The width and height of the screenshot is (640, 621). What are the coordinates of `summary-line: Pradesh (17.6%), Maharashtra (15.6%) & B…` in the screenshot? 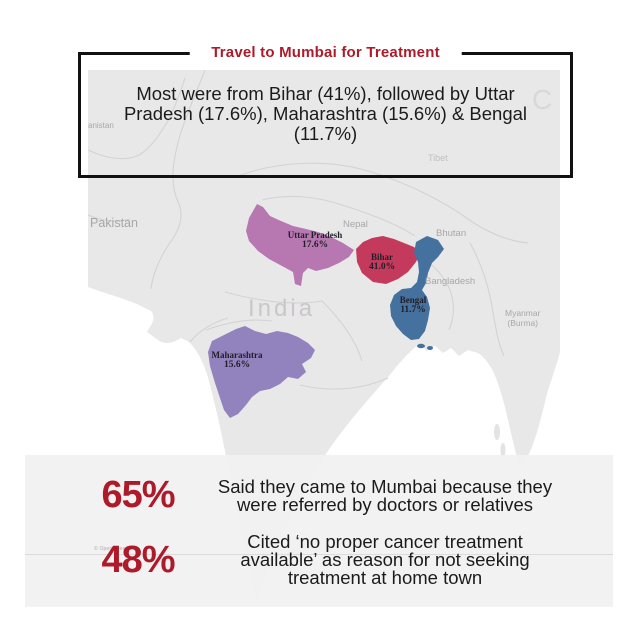 It's located at (325, 113).